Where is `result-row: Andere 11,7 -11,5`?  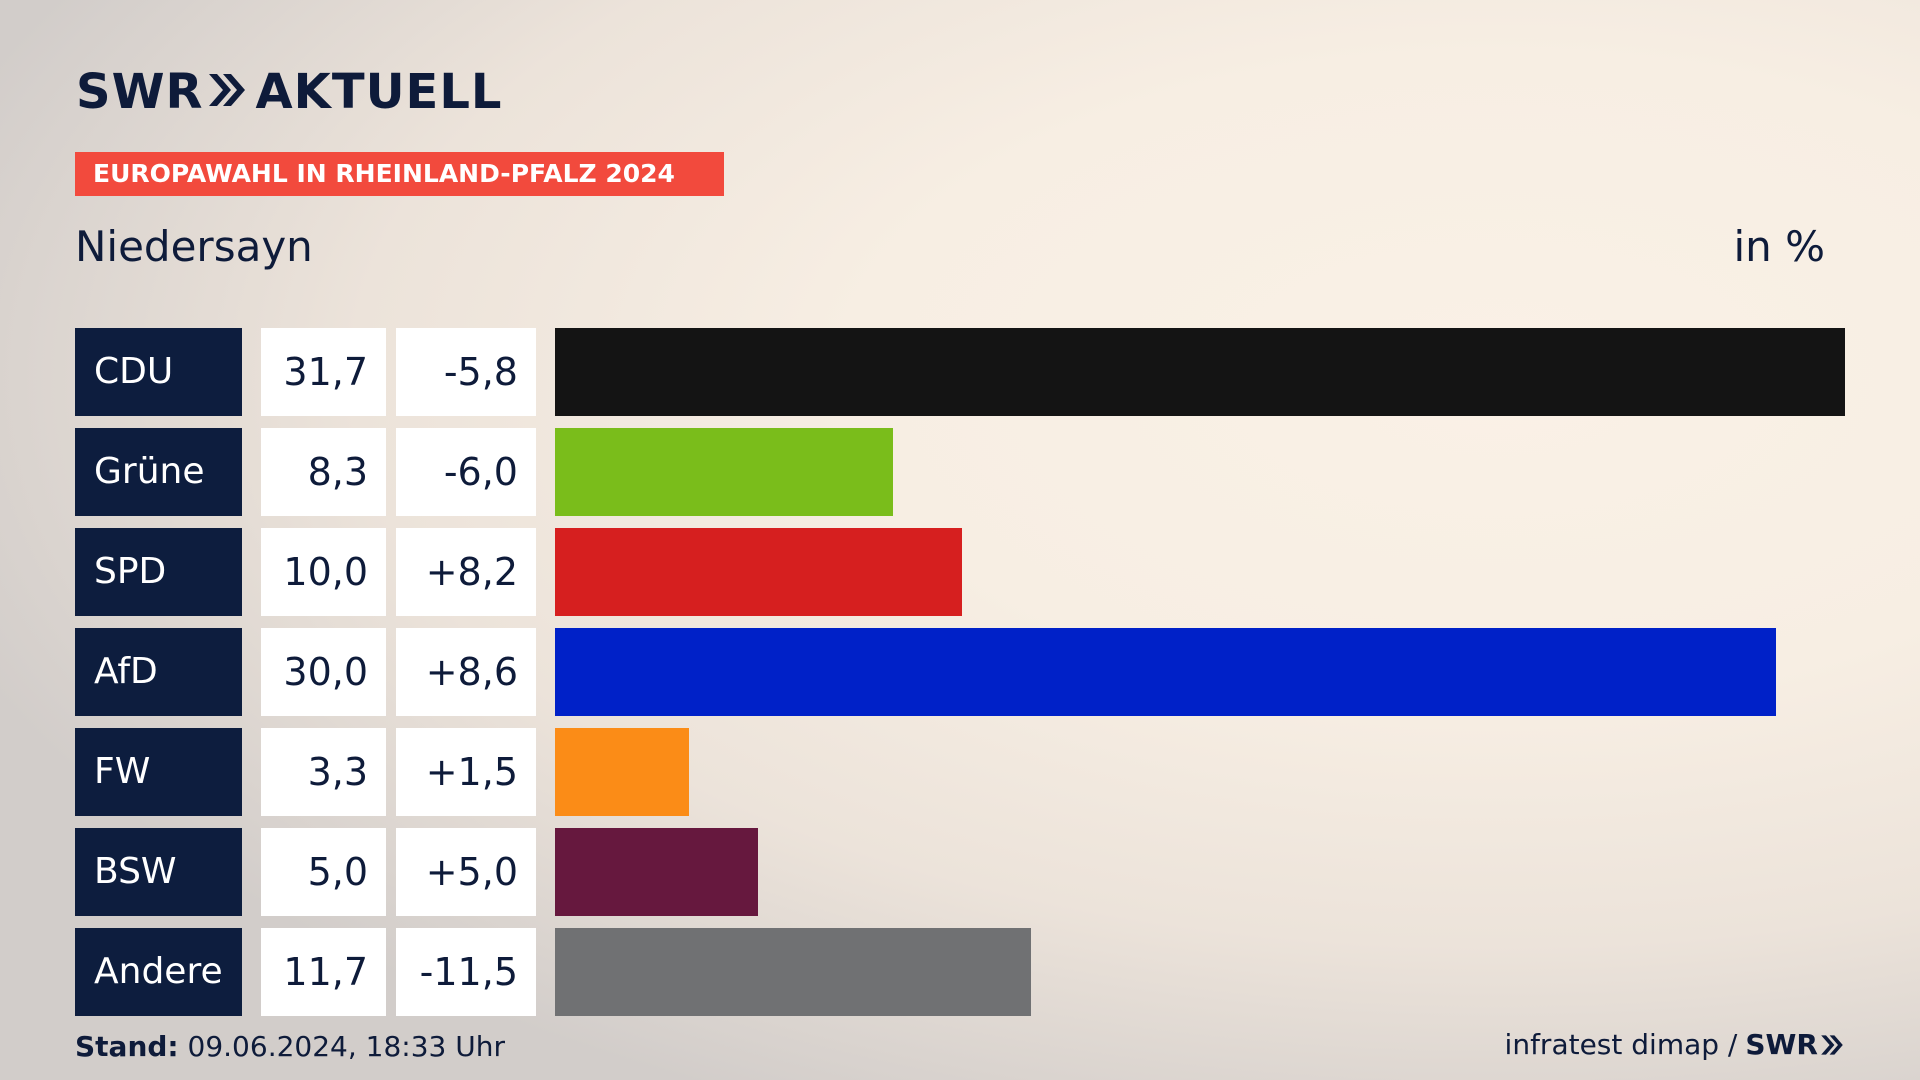
result-row: Andere 11,7 -11,5 is located at coordinates (960, 972).